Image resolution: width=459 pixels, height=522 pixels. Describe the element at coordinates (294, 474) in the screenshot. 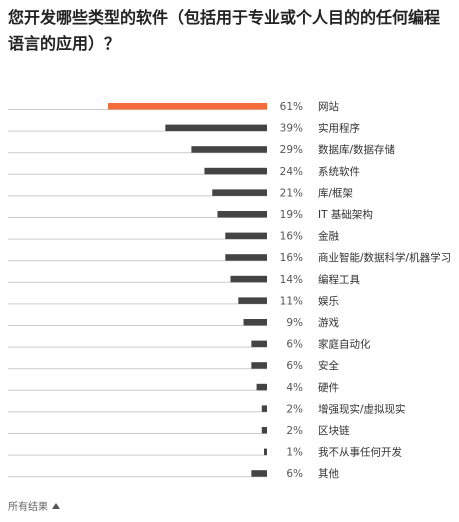

I see `value-label-17: 6%` at that location.